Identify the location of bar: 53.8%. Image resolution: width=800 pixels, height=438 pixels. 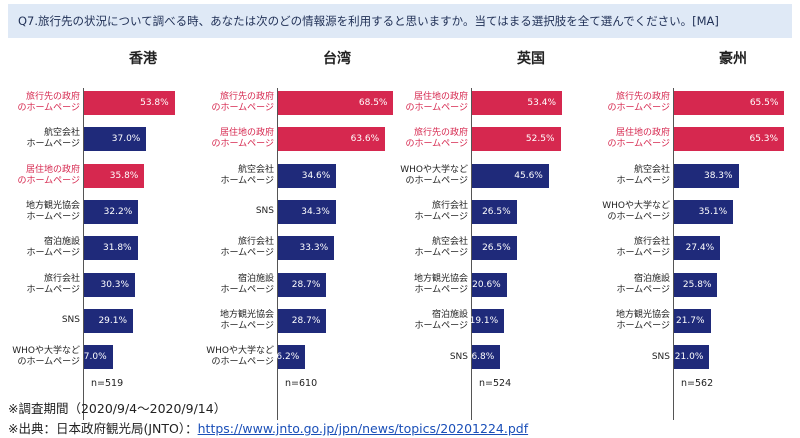
(129, 103).